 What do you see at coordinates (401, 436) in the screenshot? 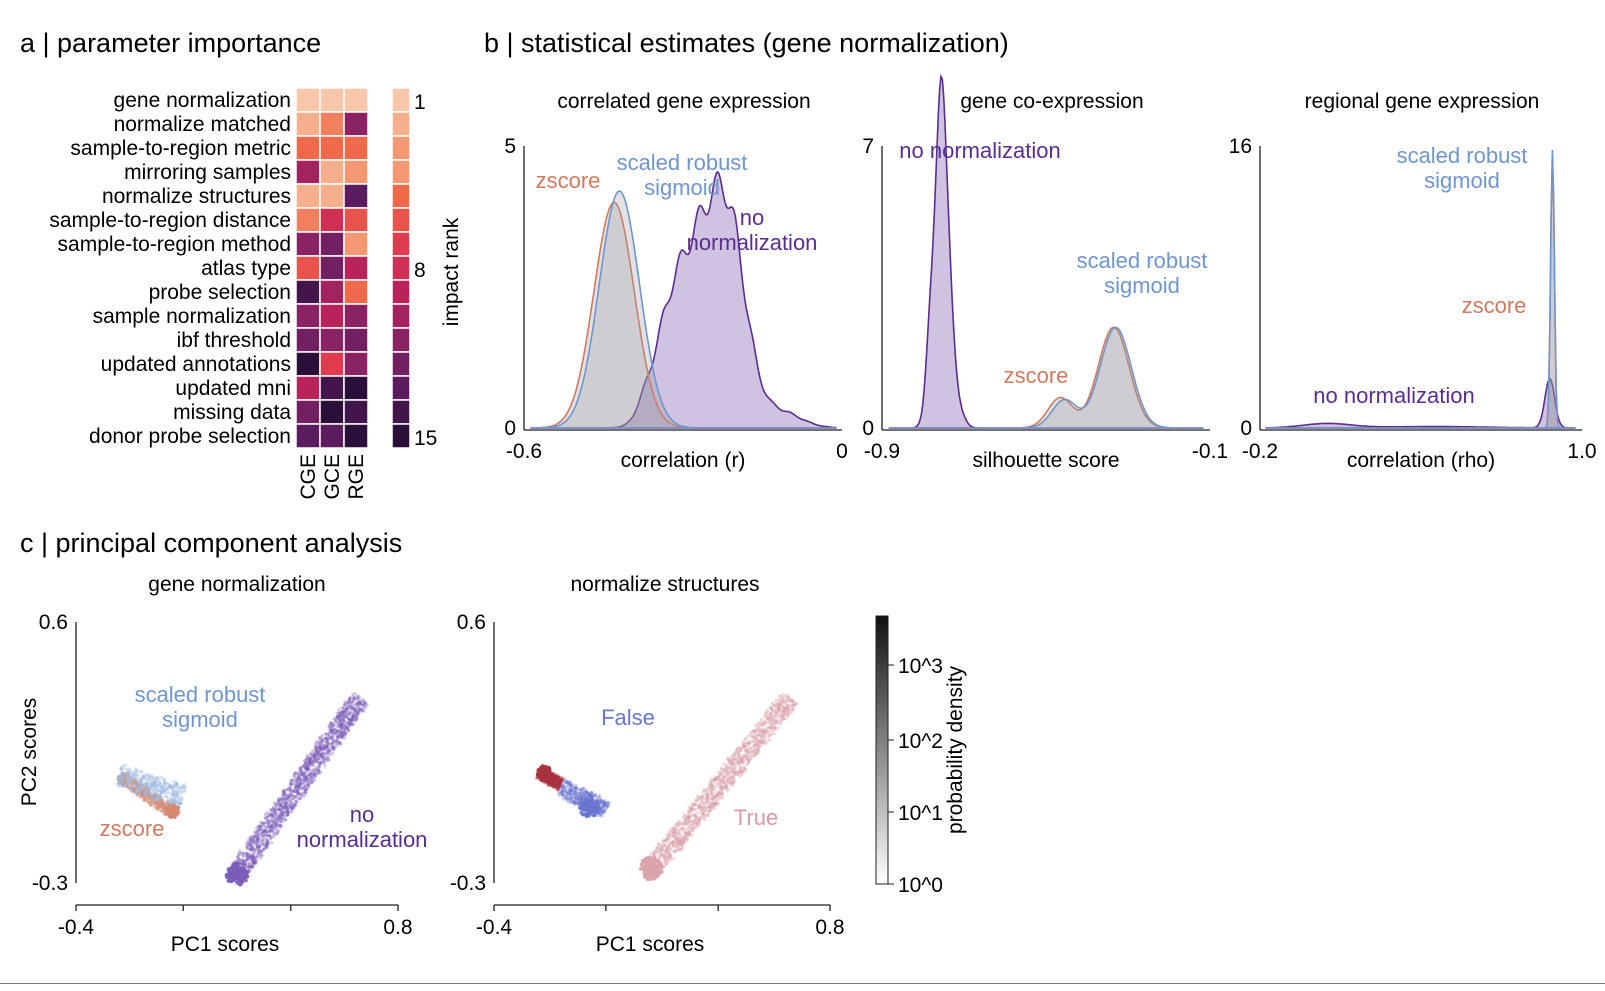
I see `rank-colorbar-cell` at bounding box center [401, 436].